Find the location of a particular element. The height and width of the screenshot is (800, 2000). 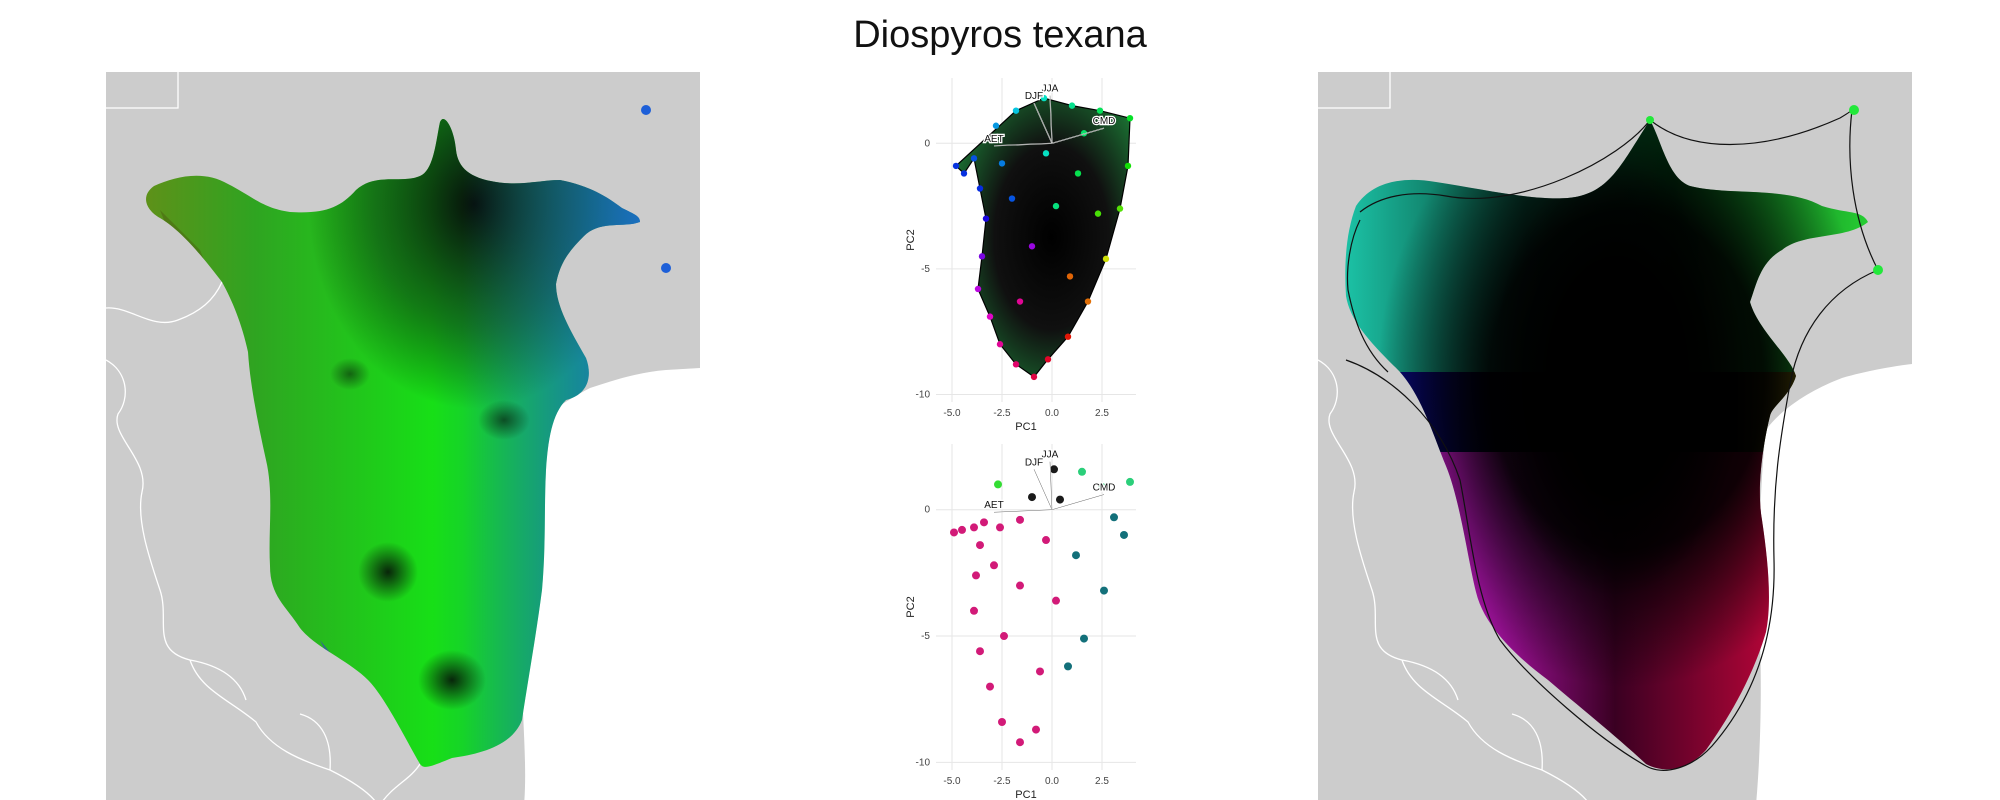

right-map-ocean is located at coordinates (1834, 582).